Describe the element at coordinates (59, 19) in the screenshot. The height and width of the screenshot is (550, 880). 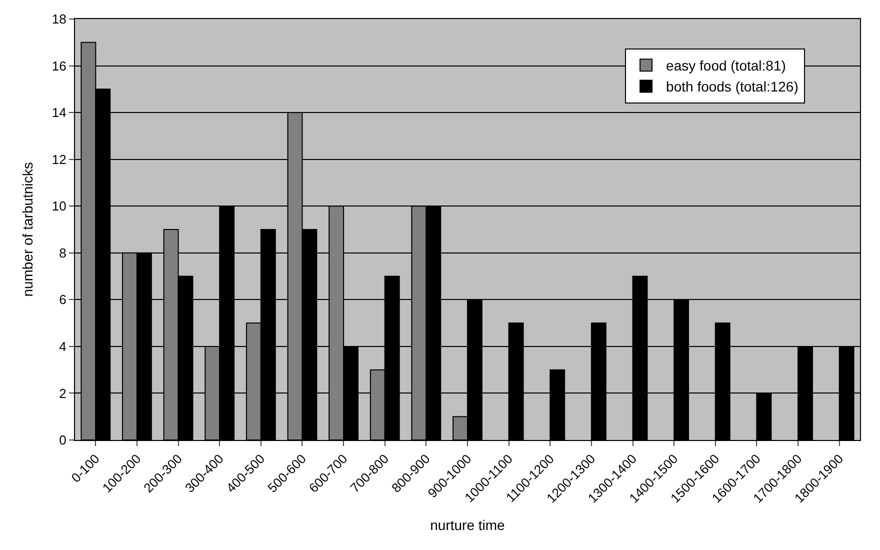
I see `y-tick-label: 18` at that location.